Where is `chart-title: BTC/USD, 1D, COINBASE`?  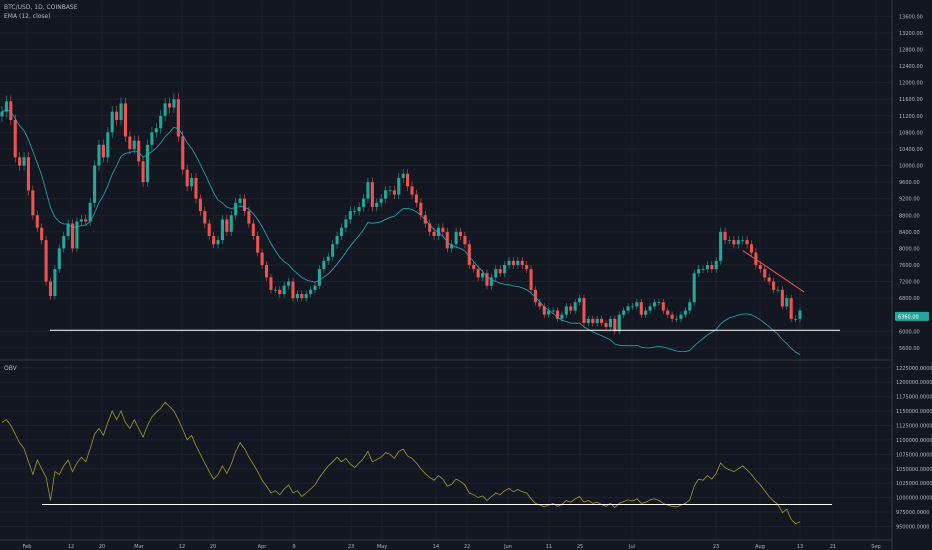
chart-title: BTC/USD, 1D, COINBASE is located at coordinates (41, 7).